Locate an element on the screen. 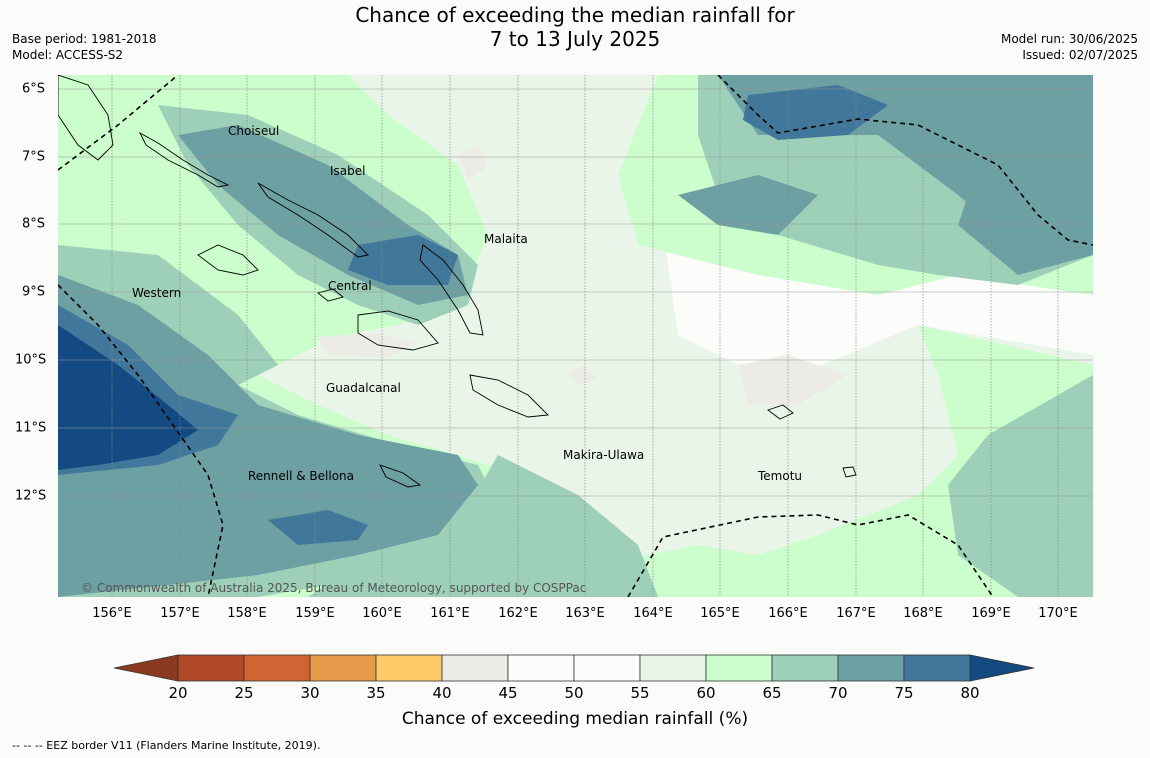 The image size is (1150, 758). colorbar-label: 25 is located at coordinates (244, 693).